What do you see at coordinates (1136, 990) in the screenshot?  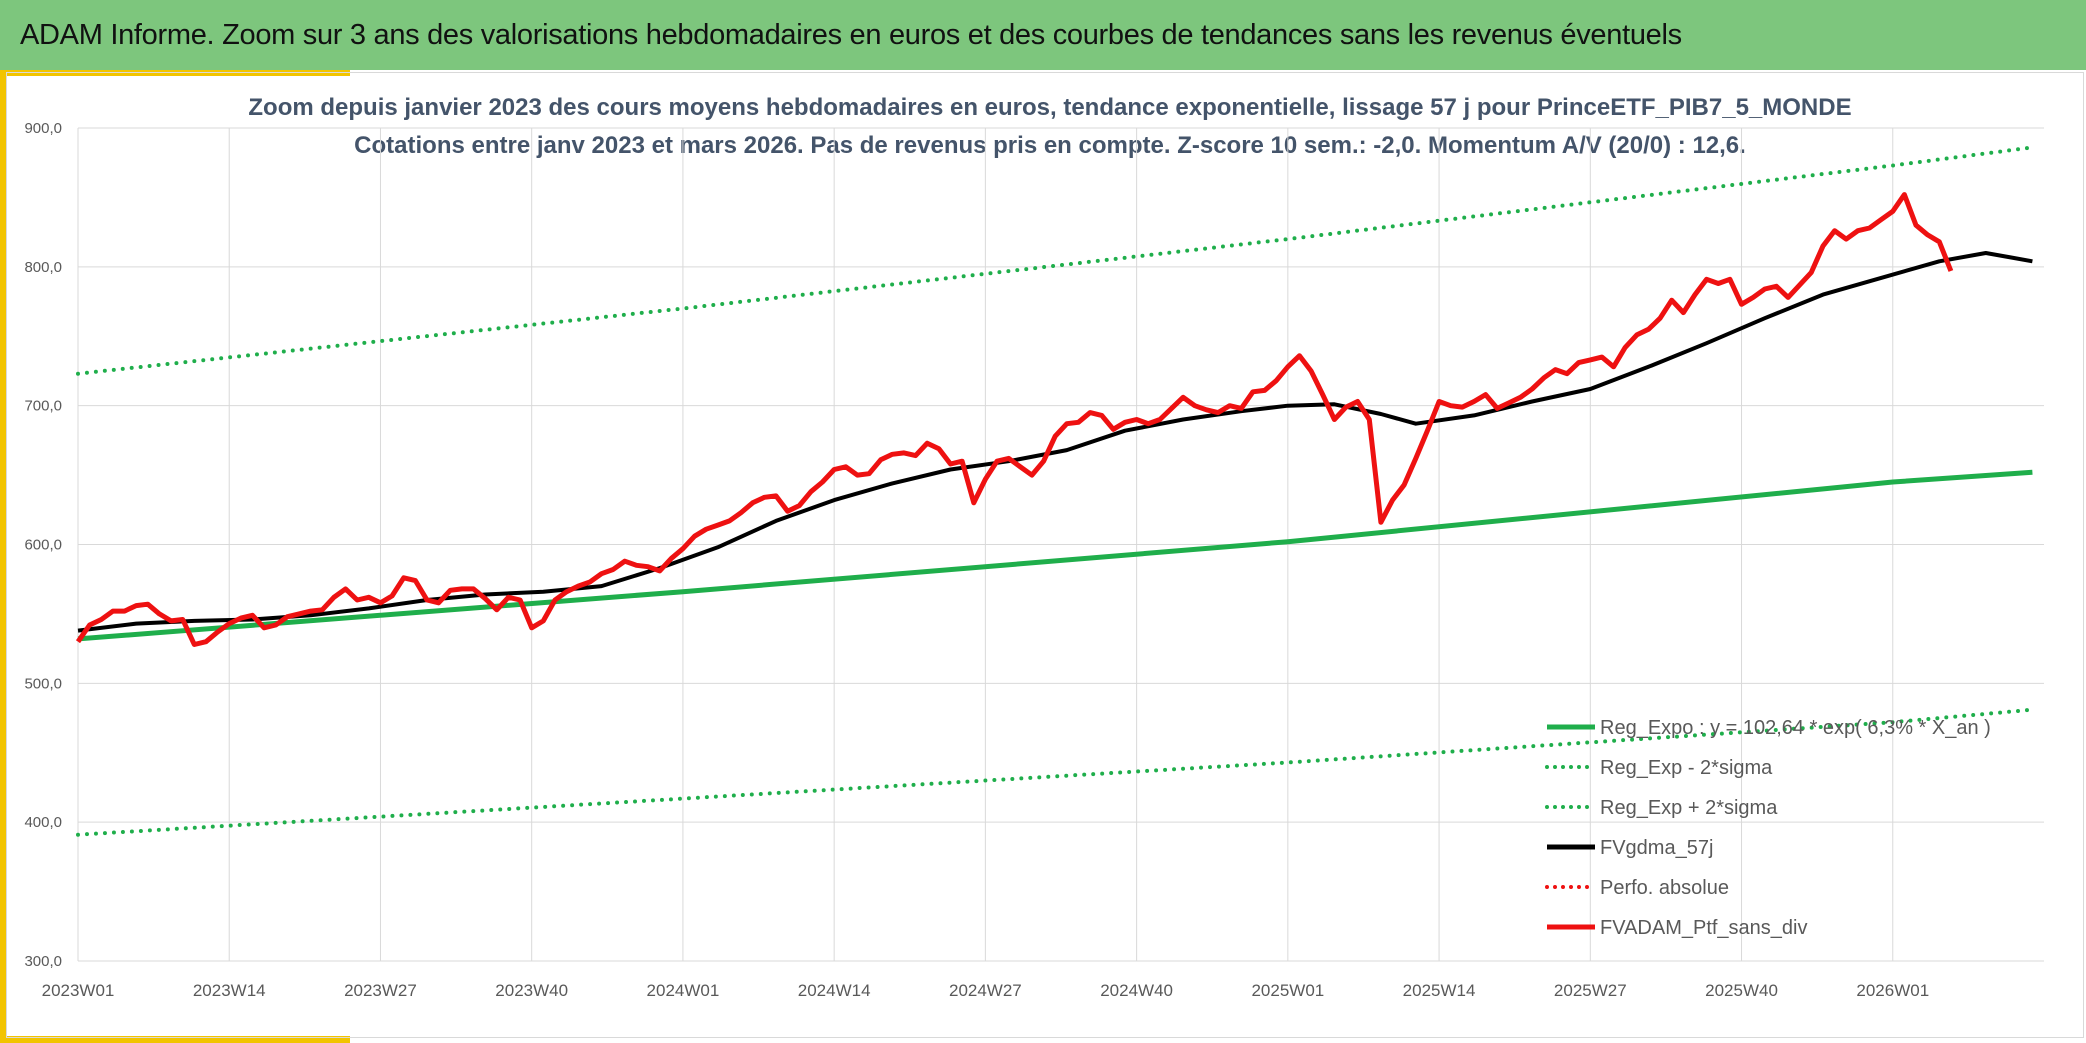 I see `x-tick-label: 2024W40` at bounding box center [1136, 990].